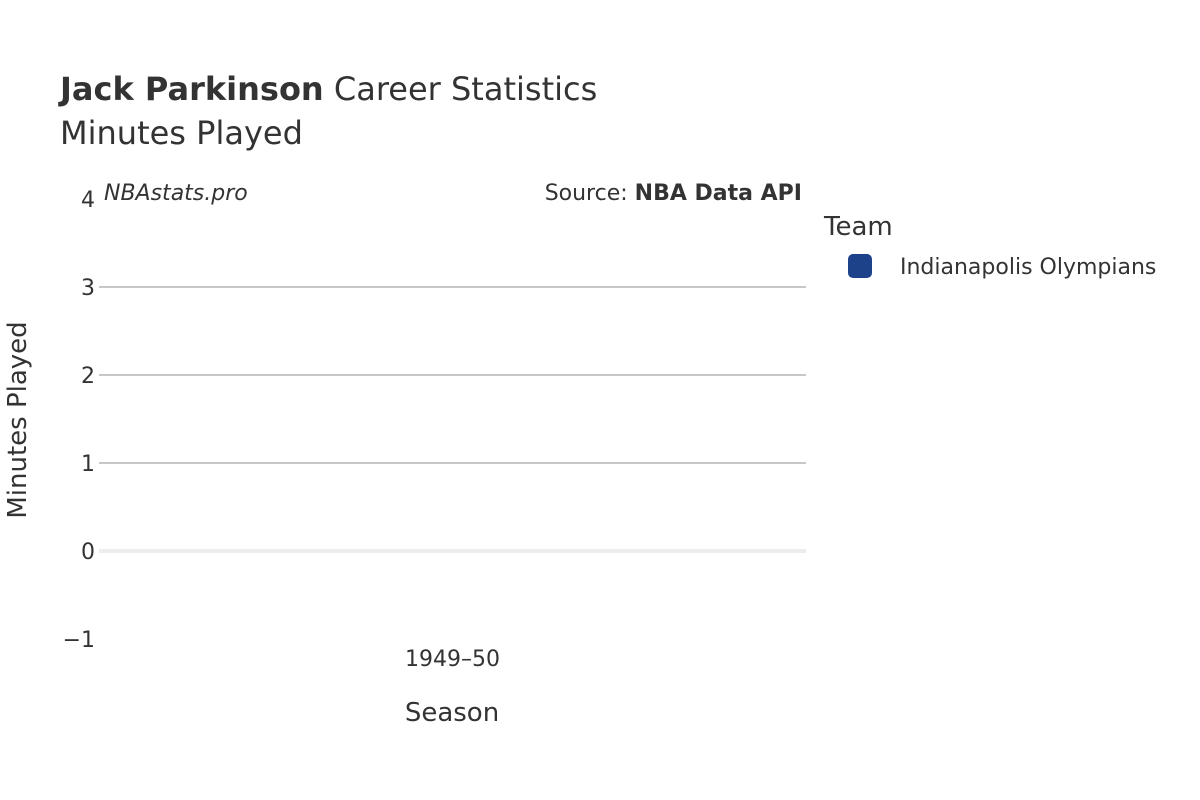  I want to click on legend-item-label: Indianapolis Olympians, so click(1028, 267).